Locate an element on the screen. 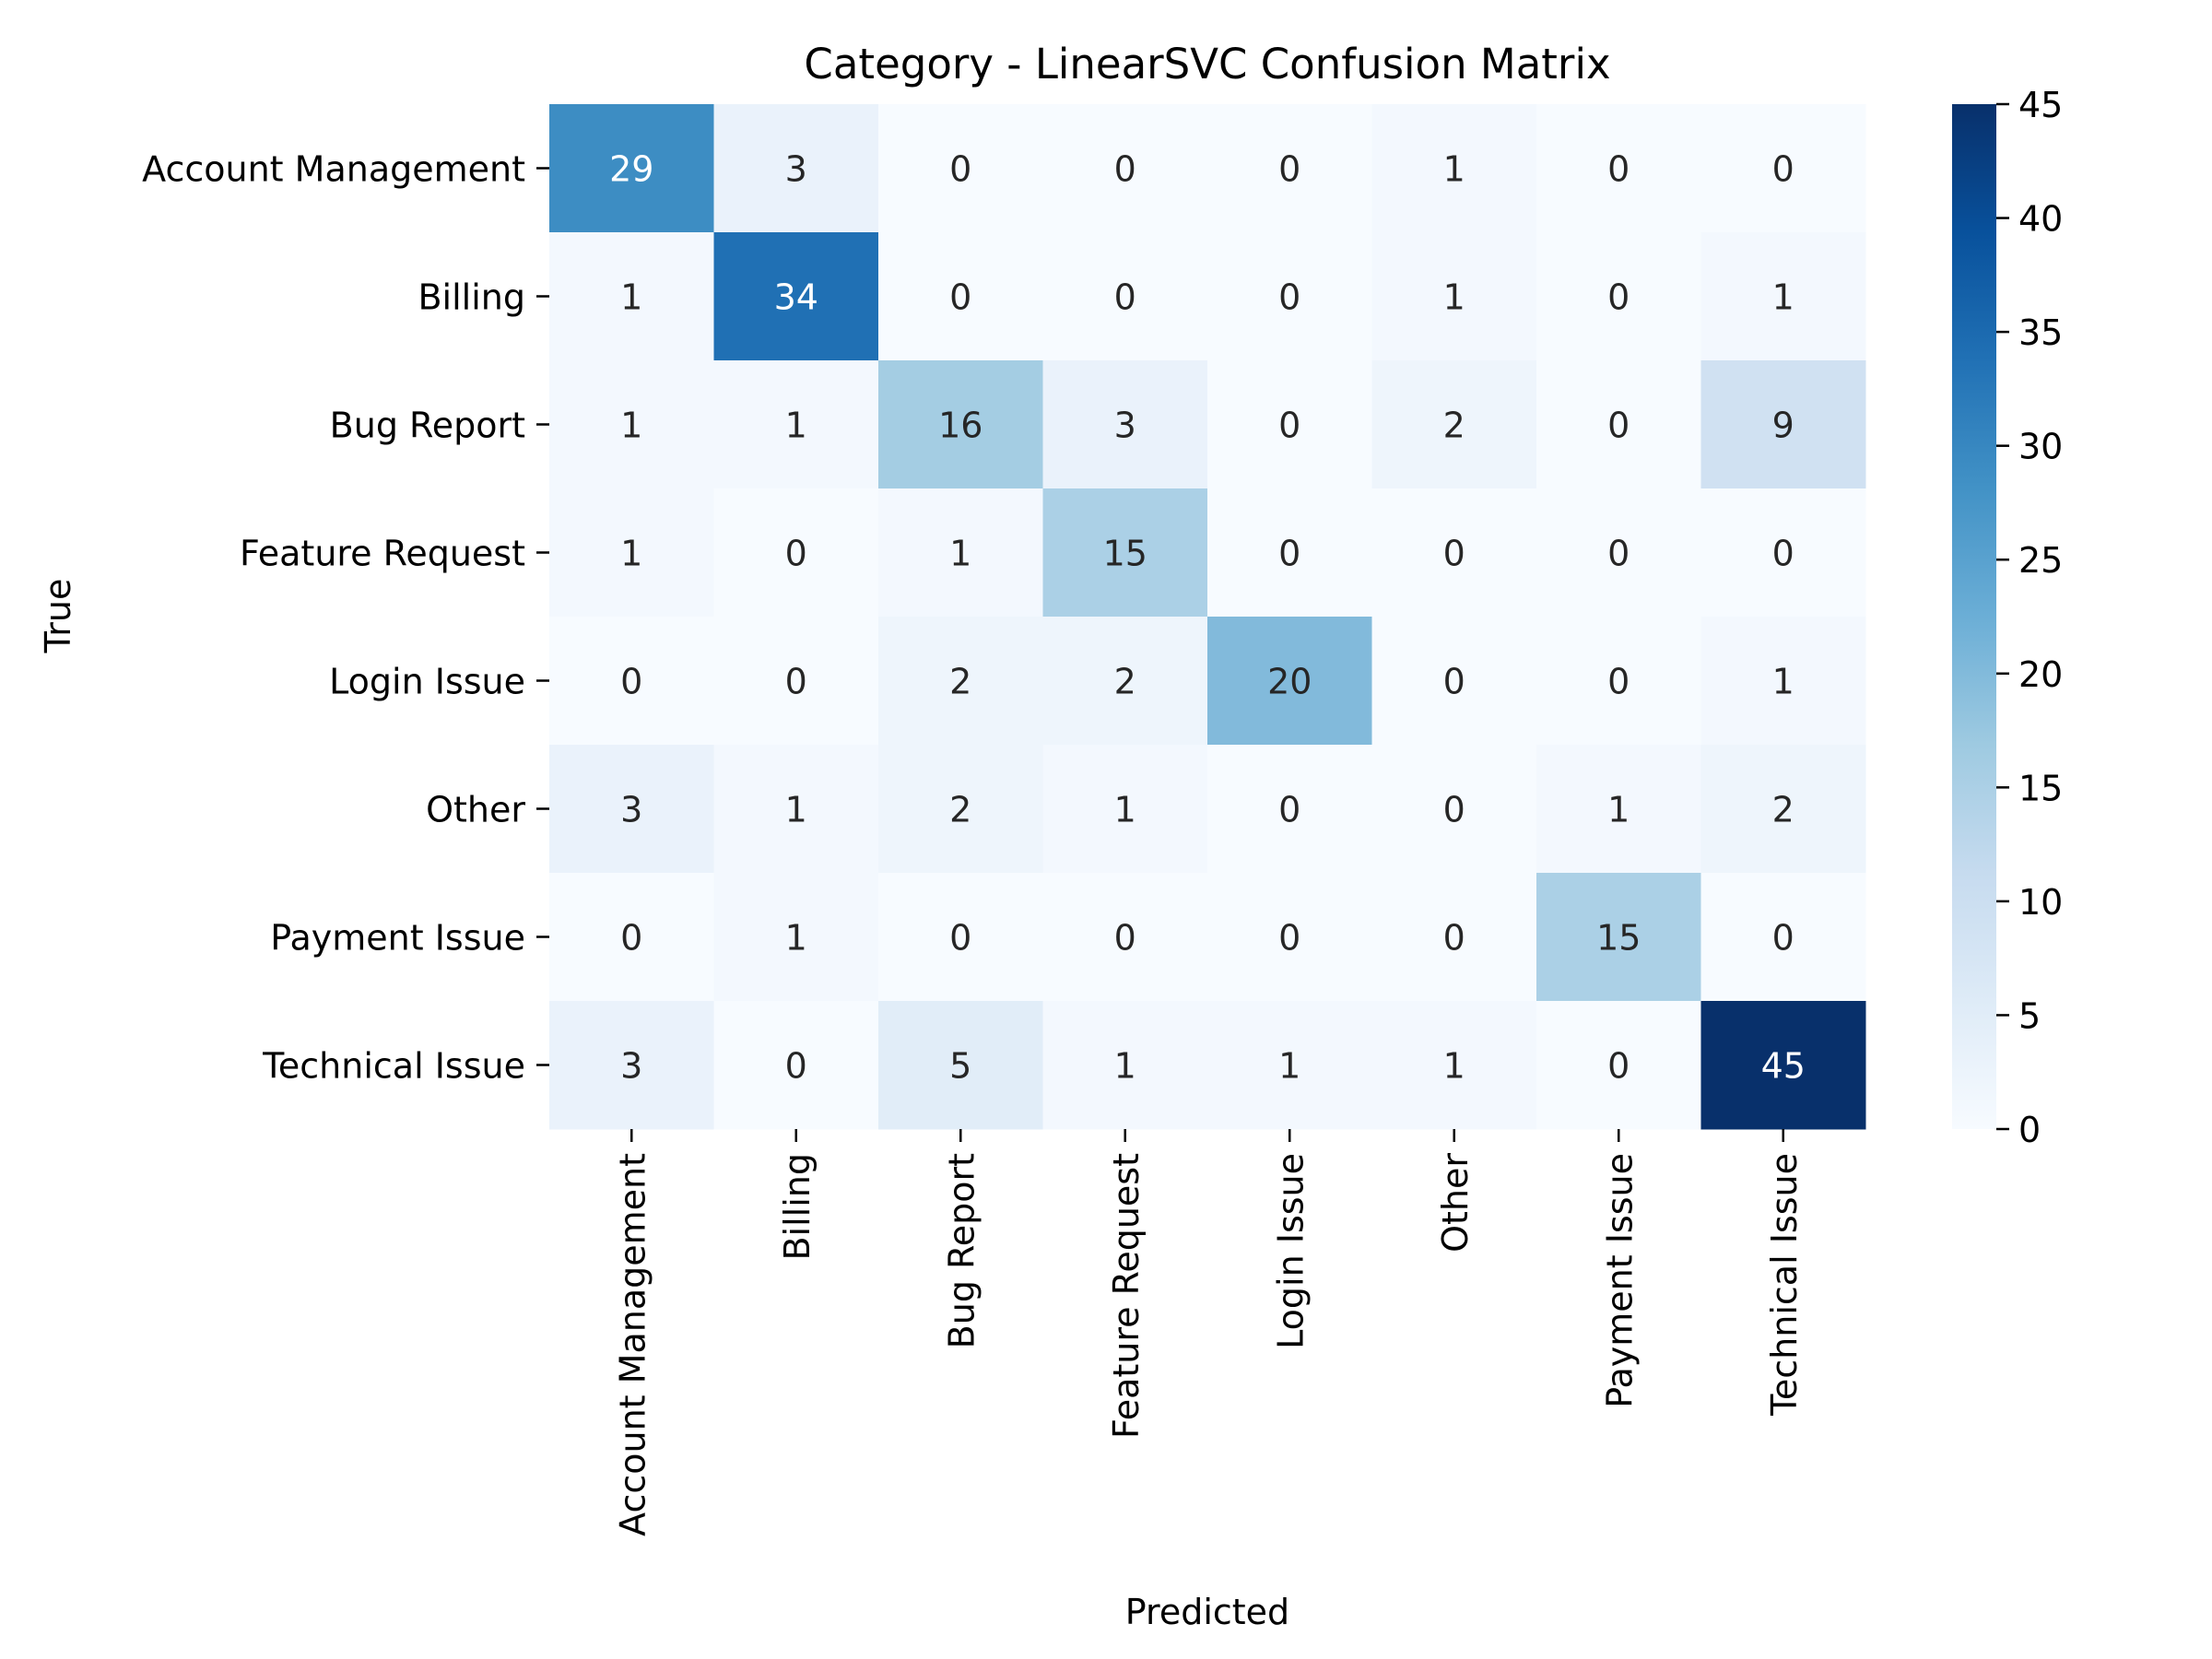 Image resolution: width=2212 pixels, height=1659 pixels. x-tick-label: Billing is located at coordinates (797, 1207).